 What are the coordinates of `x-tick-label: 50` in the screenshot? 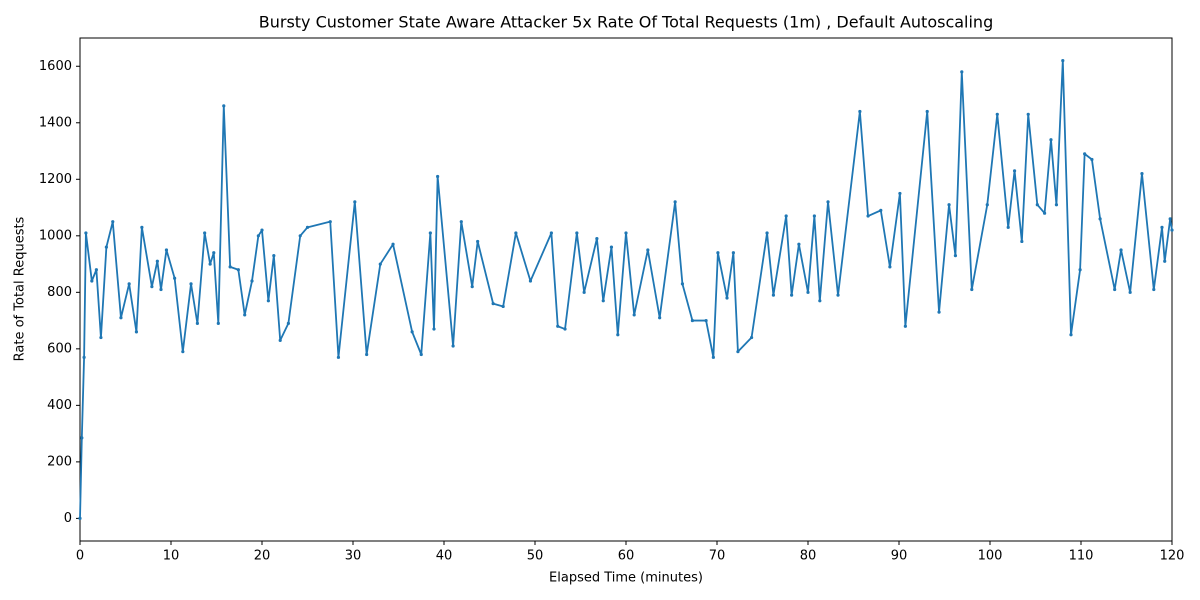 It's located at (535, 556).